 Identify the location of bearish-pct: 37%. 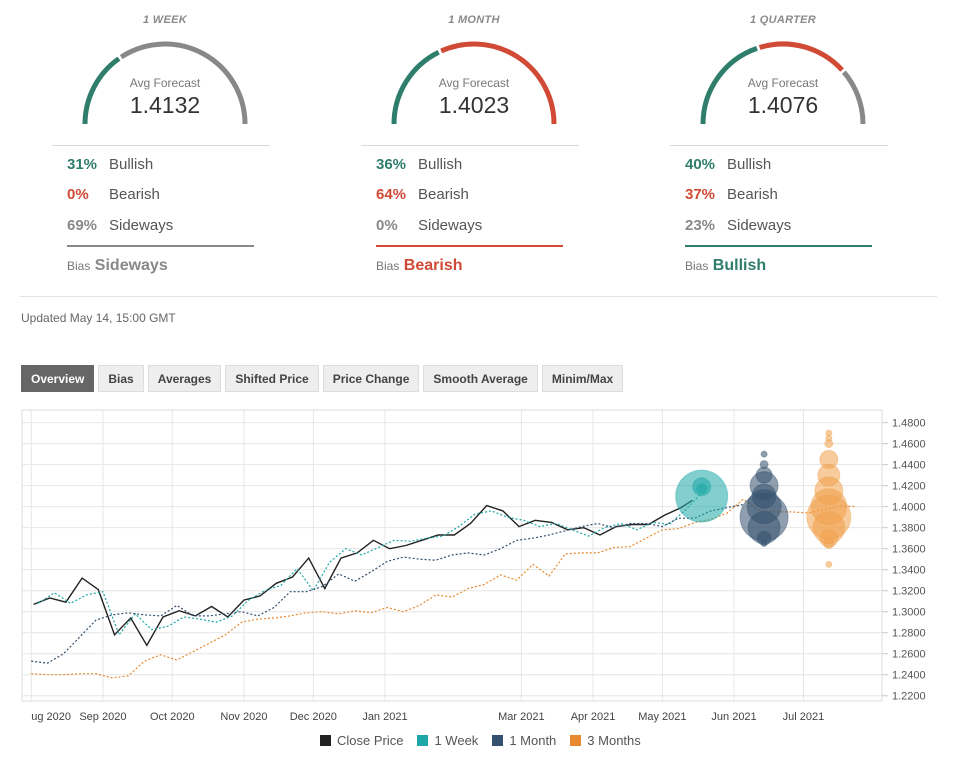
(700, 194).